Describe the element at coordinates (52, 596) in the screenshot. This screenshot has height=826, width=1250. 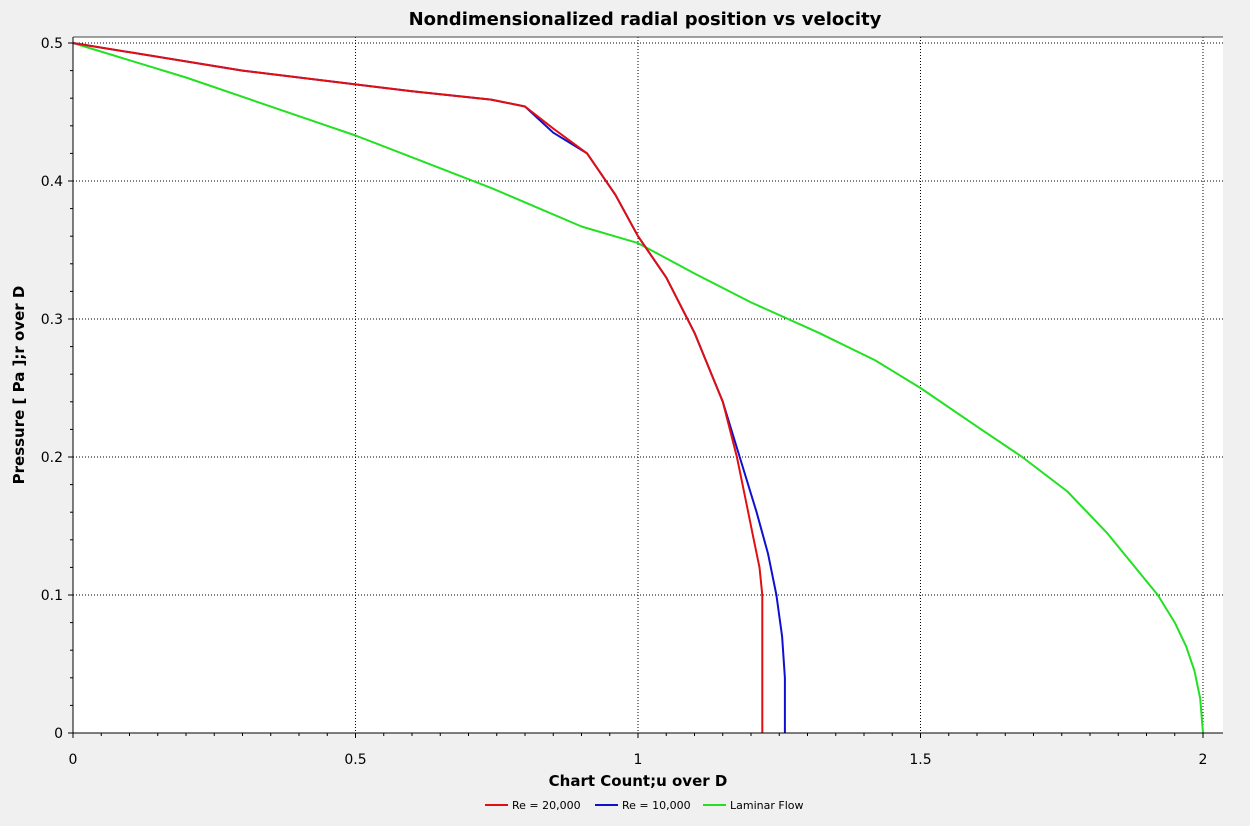
I see `y-tick-label: 0.1` at that location.